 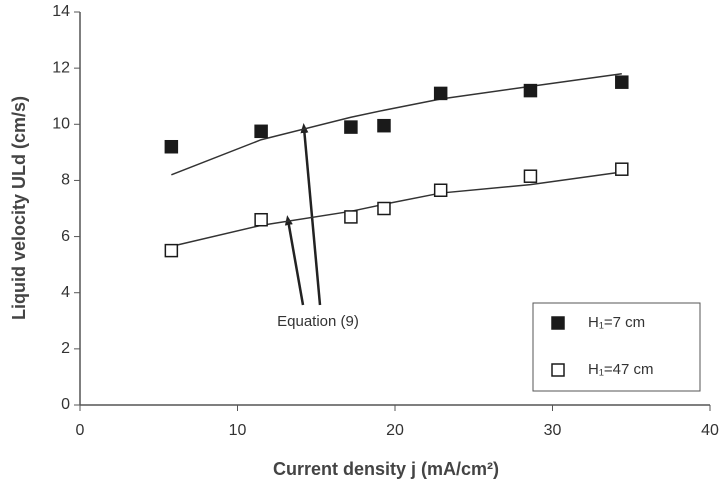 I want to click on y-tick-label: 4, so click(x=65, y=292).